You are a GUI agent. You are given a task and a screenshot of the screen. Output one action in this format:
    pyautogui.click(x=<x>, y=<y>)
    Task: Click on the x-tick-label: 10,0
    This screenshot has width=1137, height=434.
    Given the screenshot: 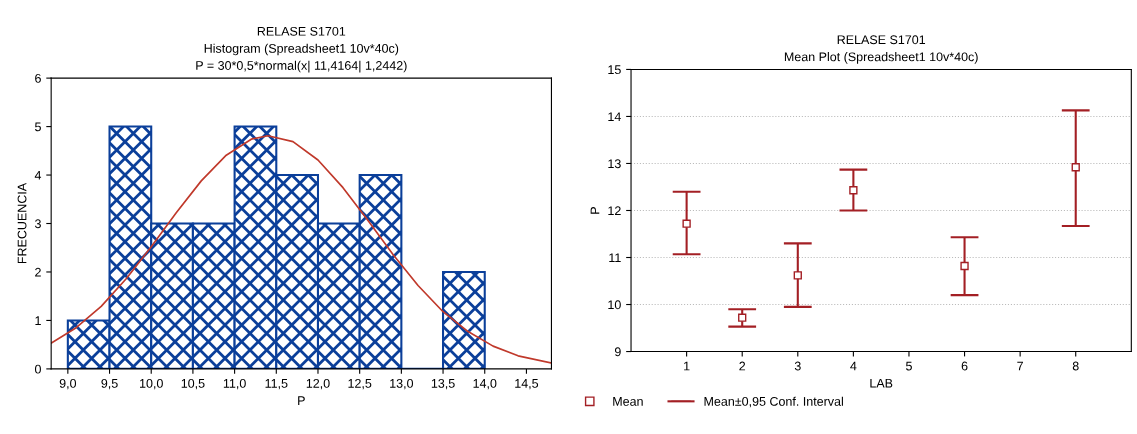 What is the action you would take?
    pyautogui.click(x=151, y=384)
    